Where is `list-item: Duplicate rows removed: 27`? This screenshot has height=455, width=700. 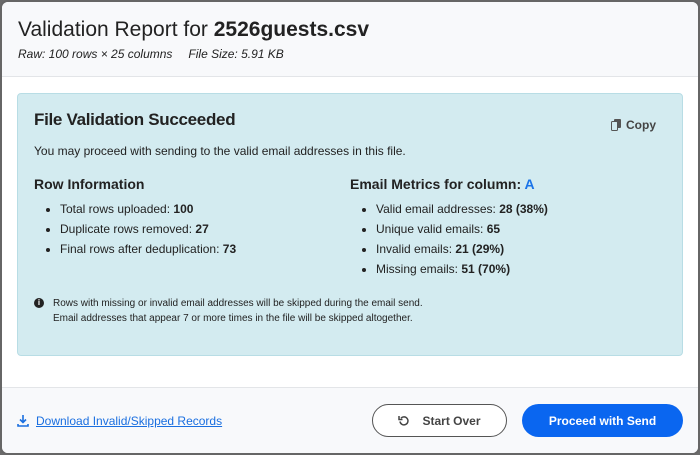 list-item: Duplicate rows removed: 27 is located at coordinates (205, 229).